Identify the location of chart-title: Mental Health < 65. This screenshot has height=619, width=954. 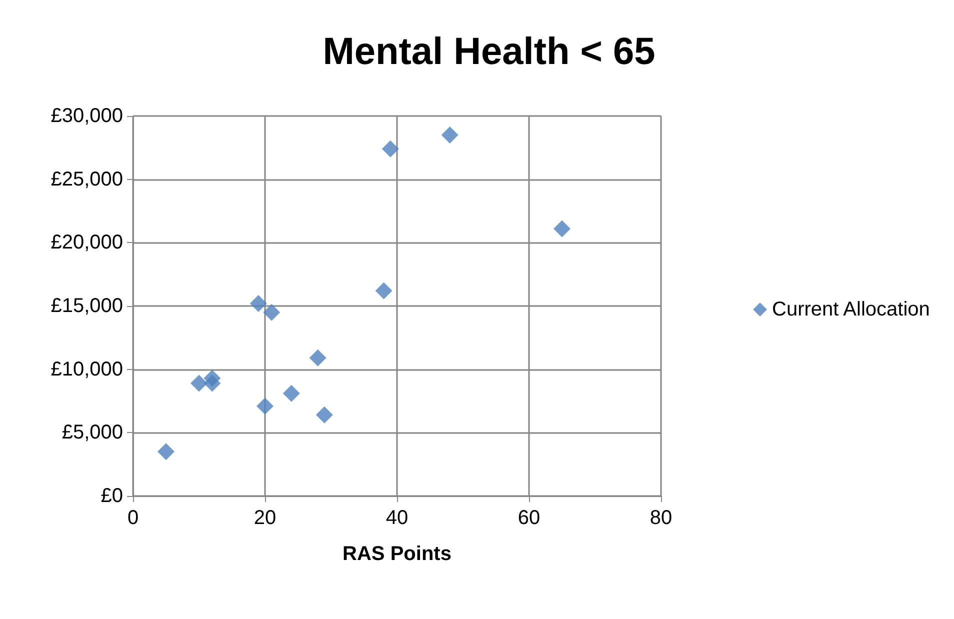
(489, 52).